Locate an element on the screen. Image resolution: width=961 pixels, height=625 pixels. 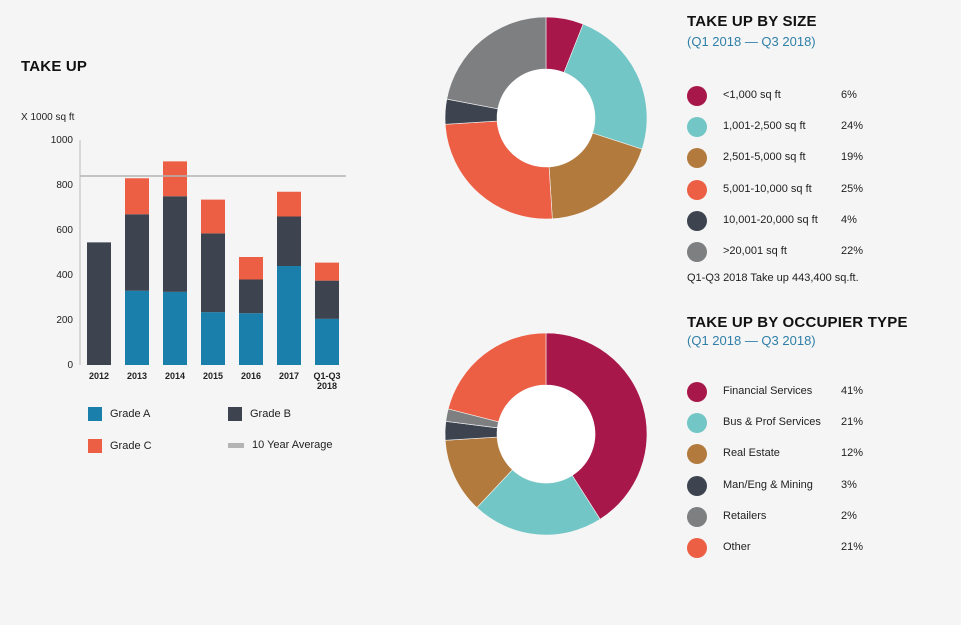
size-chart-subtitle: (Q1 2018 — Q3 2018) is located at coordinates (751, 41).